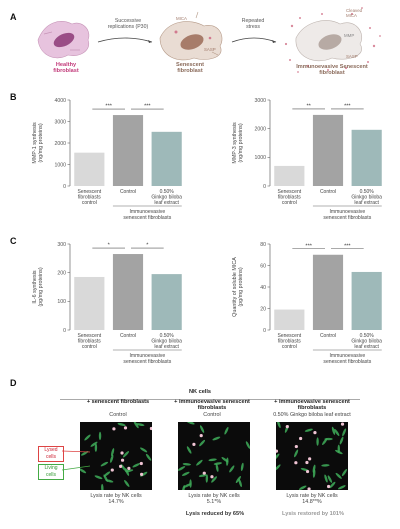 This screenshot has width=400, height=529. I want to click on sig-label: *, so click(147, 246).